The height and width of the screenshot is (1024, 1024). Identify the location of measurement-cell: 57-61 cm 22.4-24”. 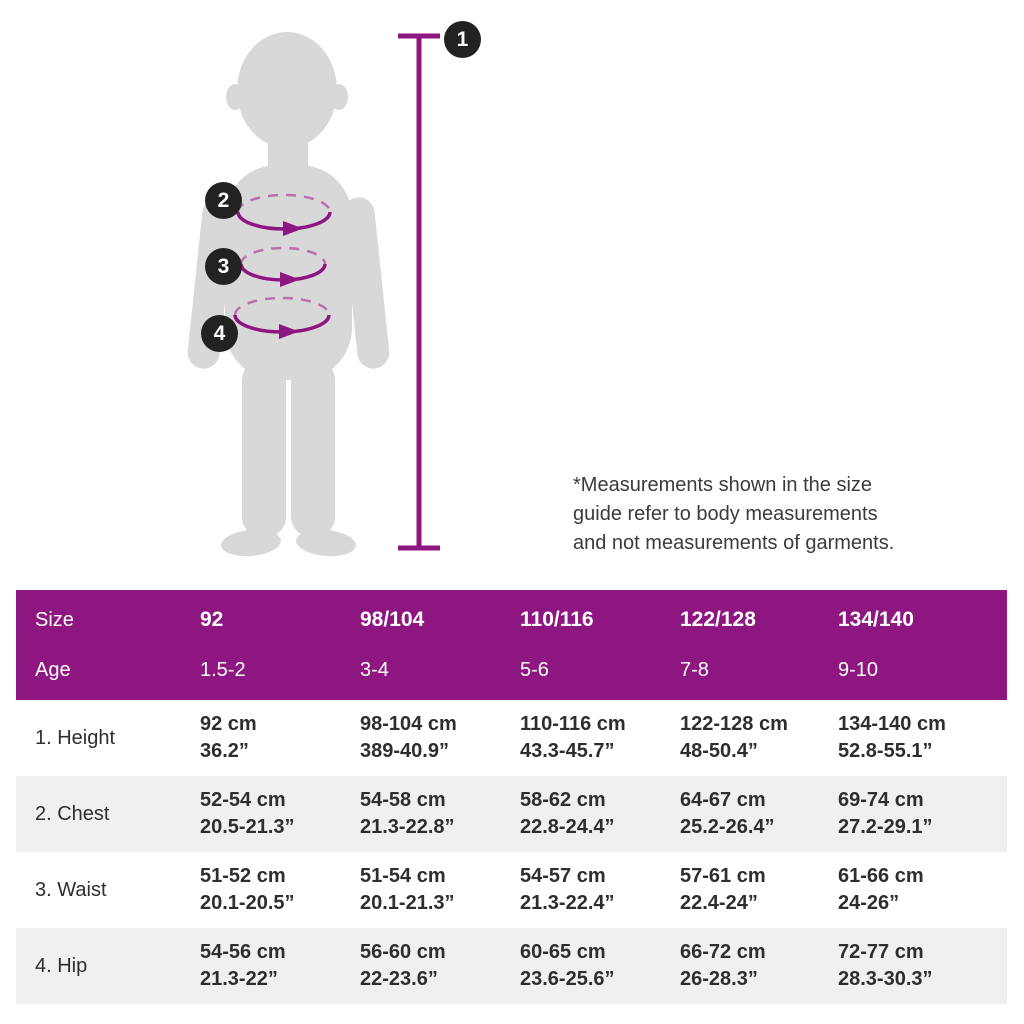
(759, 890).